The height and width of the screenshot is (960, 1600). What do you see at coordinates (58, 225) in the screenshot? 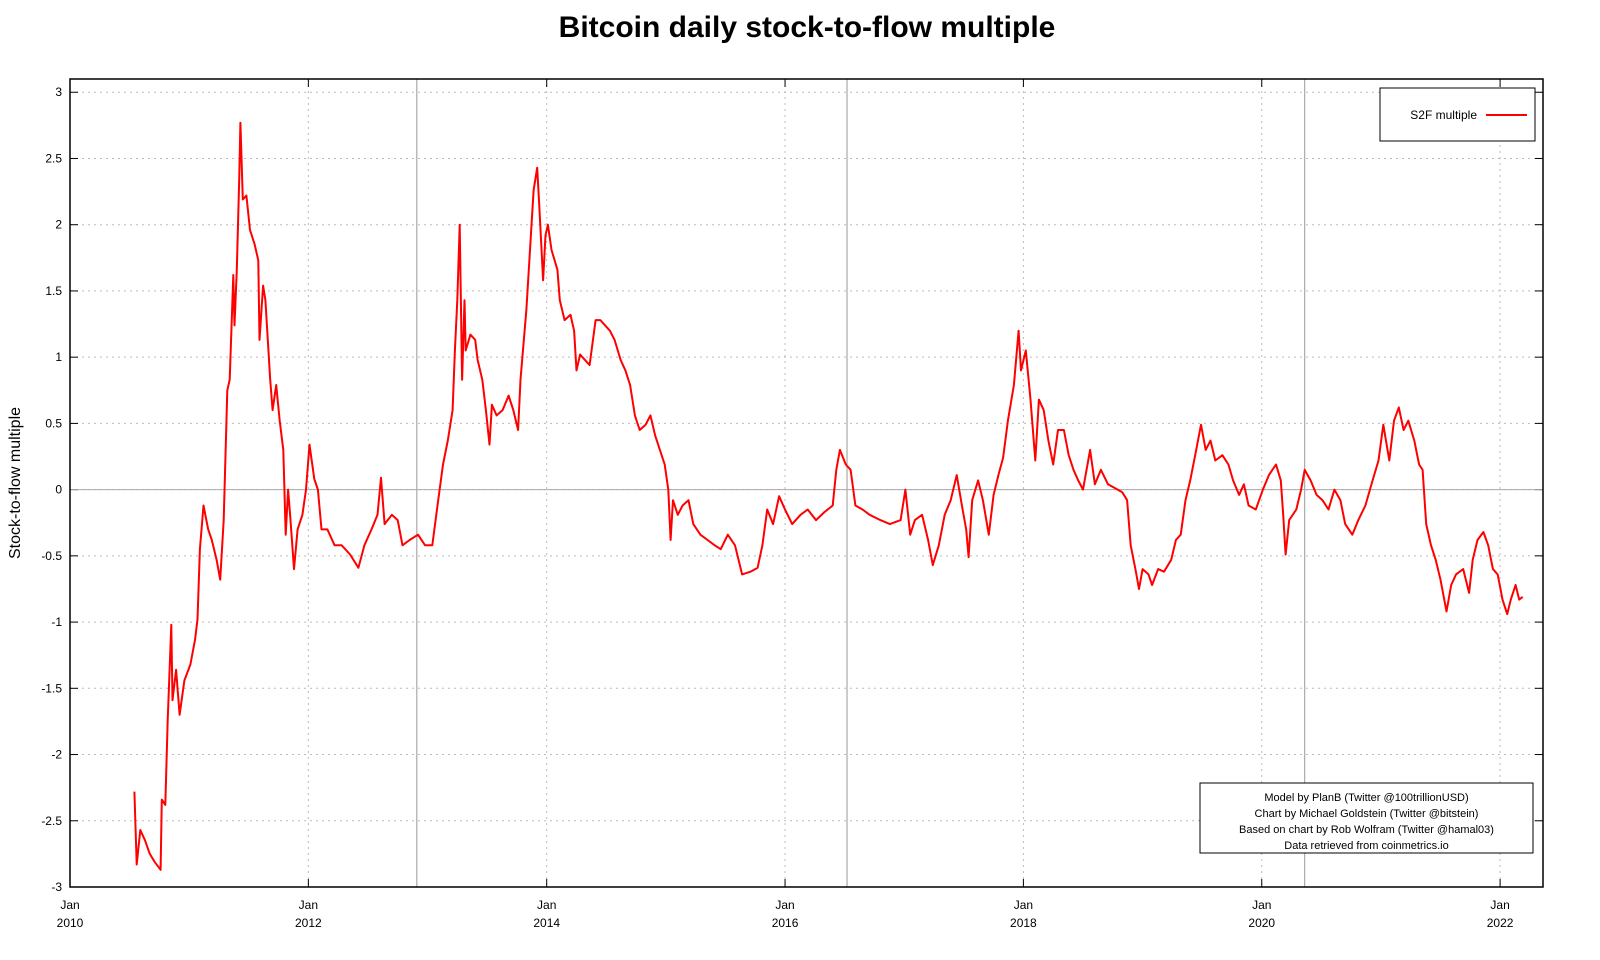
I see `y-tick-label: 2` at bounding box center [58, 225].